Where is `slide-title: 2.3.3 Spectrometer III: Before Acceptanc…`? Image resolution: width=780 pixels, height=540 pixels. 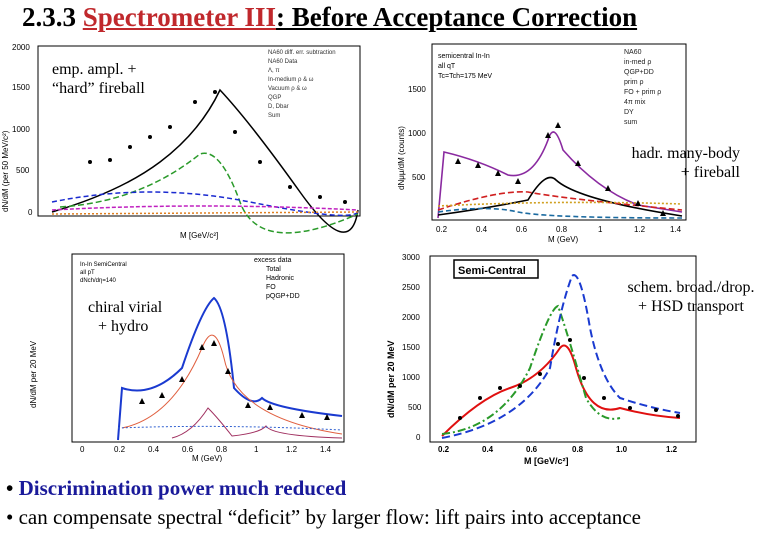 slide-title: 2.3.3 Spectrometer III: Before Acceptanc… is located at coordinates (330, 17).